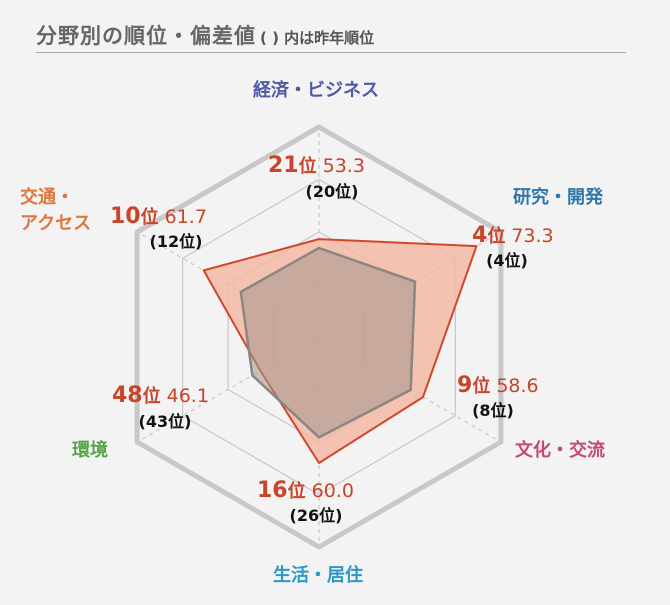  Describe the element at coordinates (517, 386) in the screenshot. I see `score-value: 58.6` at that location.